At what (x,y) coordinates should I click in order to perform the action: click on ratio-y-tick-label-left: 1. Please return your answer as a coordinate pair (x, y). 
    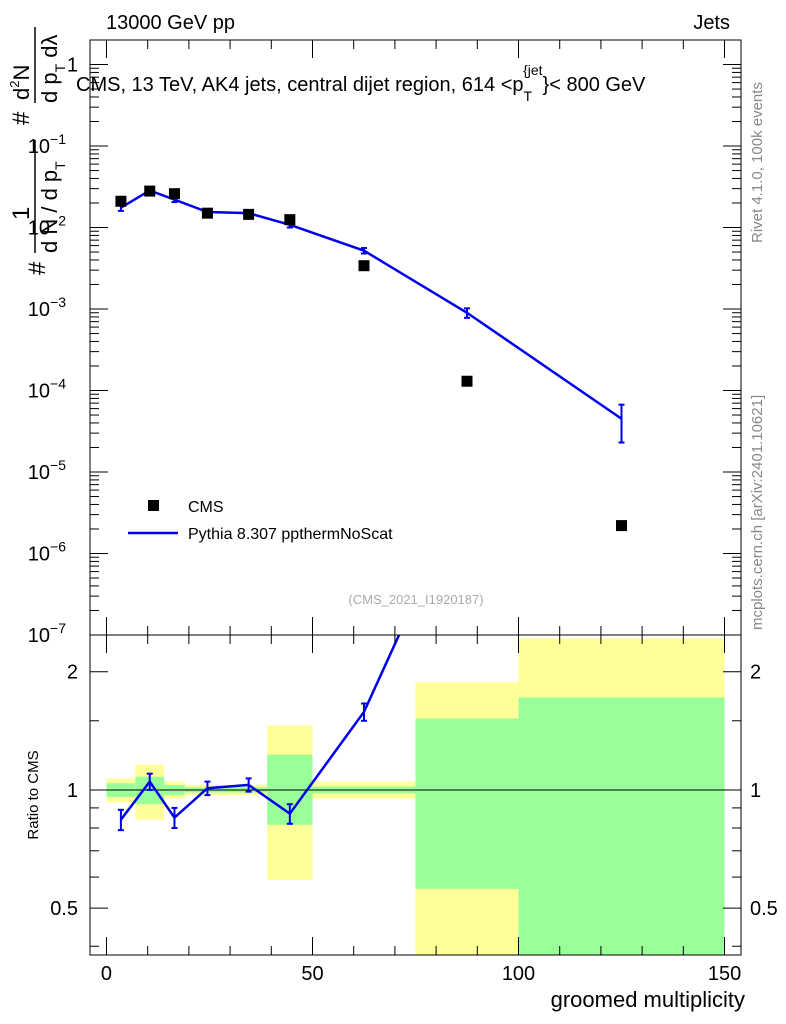
    Looking at the image, I should click on (72, 791).